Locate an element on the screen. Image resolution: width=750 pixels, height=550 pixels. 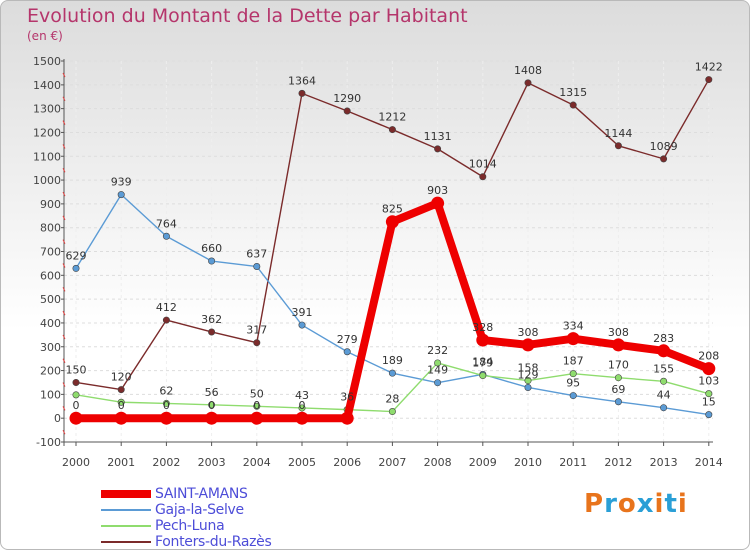
y-tick-label: 900 is located at coordinates (50, 204).